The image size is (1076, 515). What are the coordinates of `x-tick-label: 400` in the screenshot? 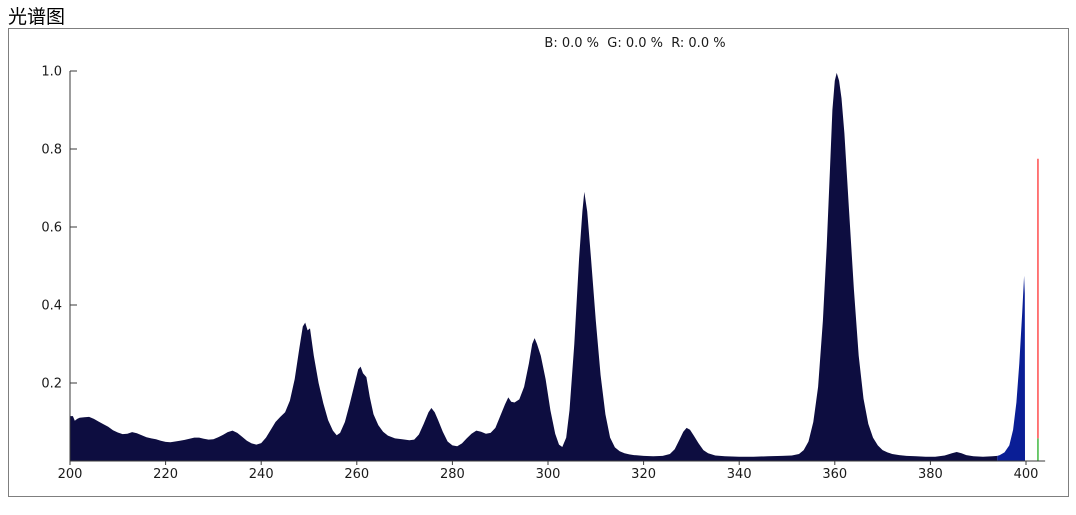 It's located at (1026, 474).